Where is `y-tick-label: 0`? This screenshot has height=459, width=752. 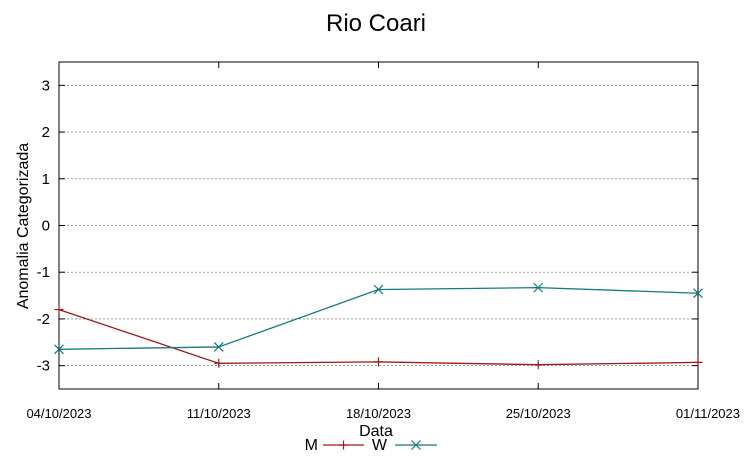 y-tick-label: 0 is located at coordinates (46, 226).